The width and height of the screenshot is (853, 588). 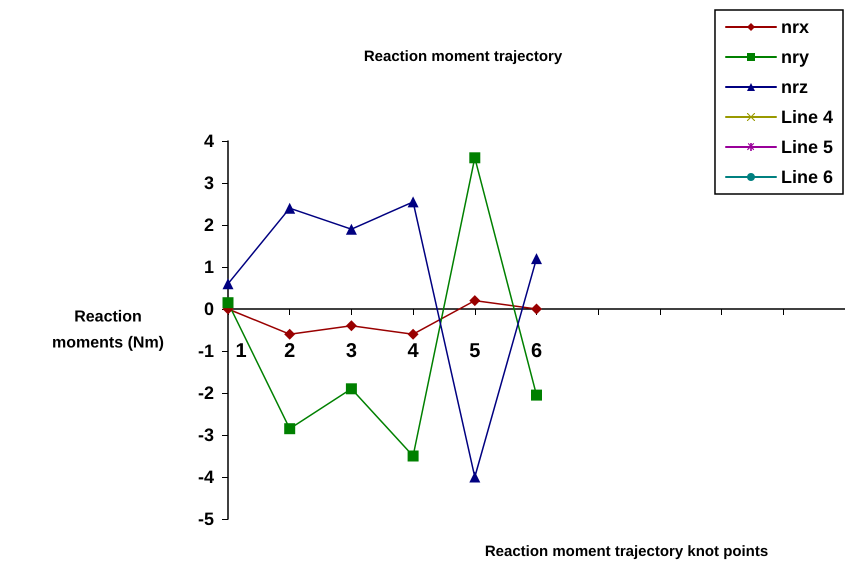 I want to click on chart-title: Reaction moment trajectory, so click(x=463, y=56).